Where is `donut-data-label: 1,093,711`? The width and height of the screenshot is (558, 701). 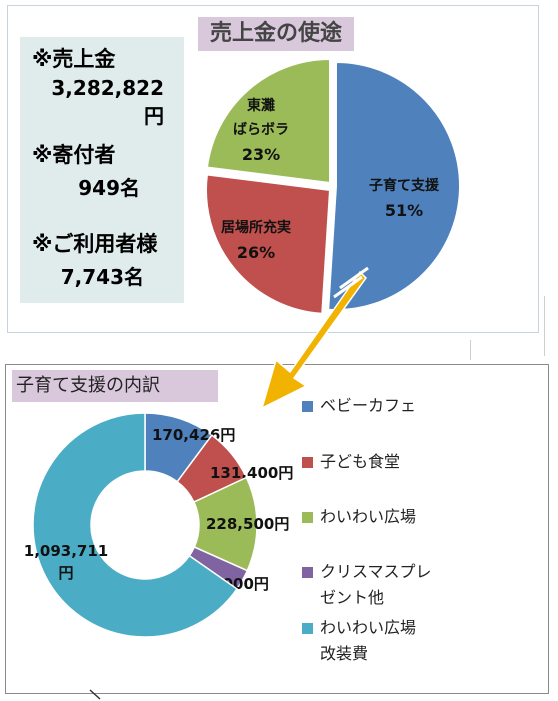
donut-data-label: 1,093,711 is located at coordinates (66, 551).